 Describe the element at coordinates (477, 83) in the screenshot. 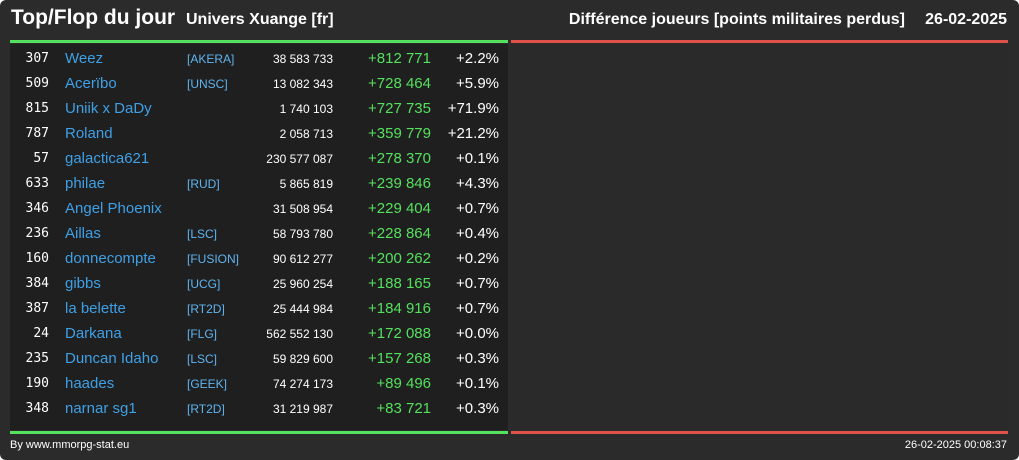

I see `percent-change: +5.9%` at that location.